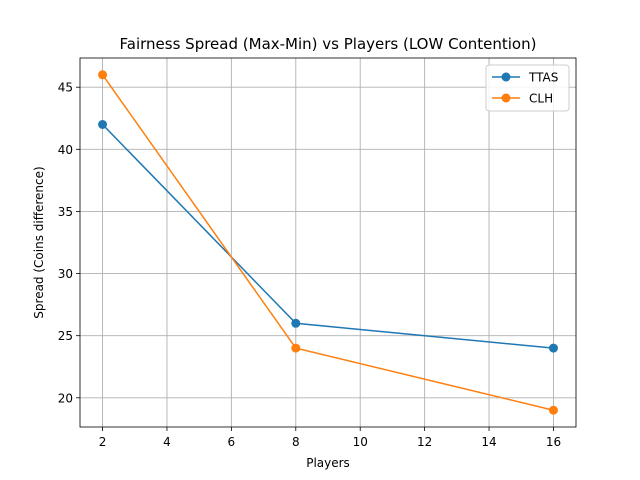  What do you see at coordinates (65, 398) in the screenshot?
I see `y-tick-label: 20` at bounding box center [65, 398].